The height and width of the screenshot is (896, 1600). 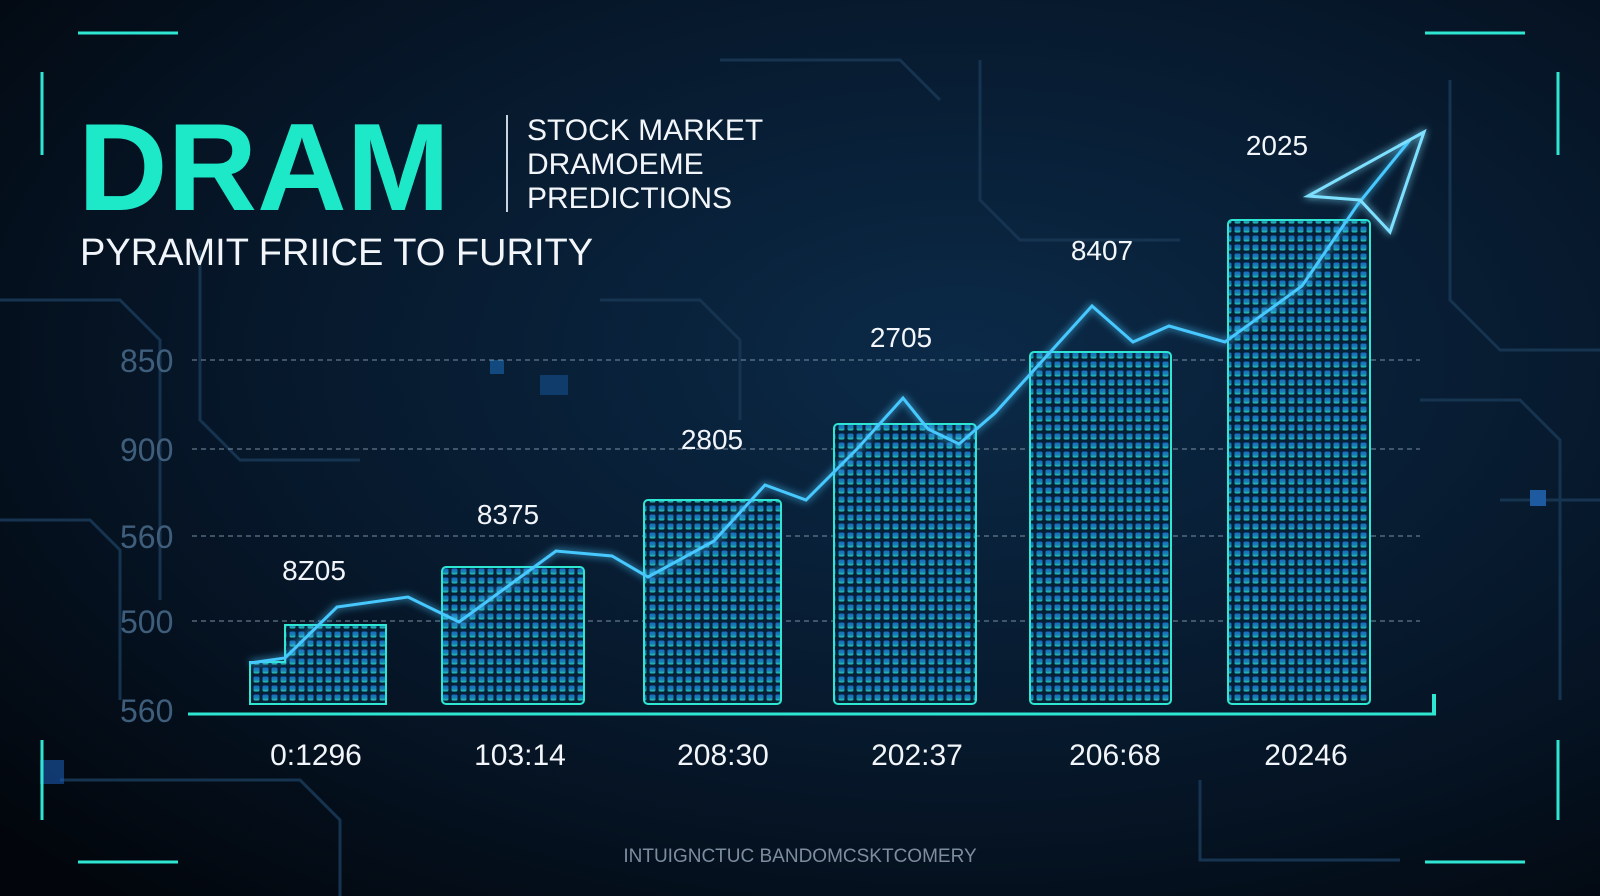 What do you see at coordinates (800, 856) in the screenshot?
I see `footer: INTUIGNCTUC BANDOMCSKTCOMERY` at bounding box center [800, 856].